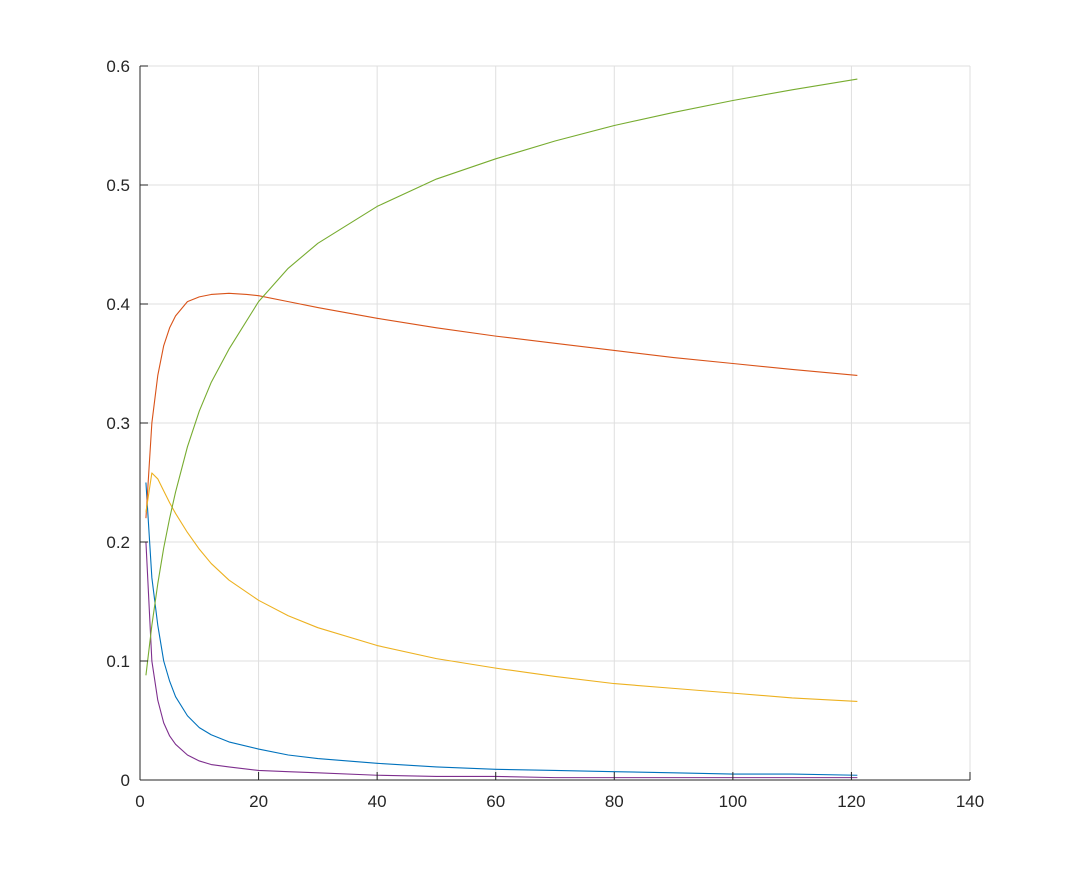 This screenshot has width=1072, height=881. Describe the element at coordinates (614, 801) in the screenshot. I see `x-tick-label: 80` at that location.